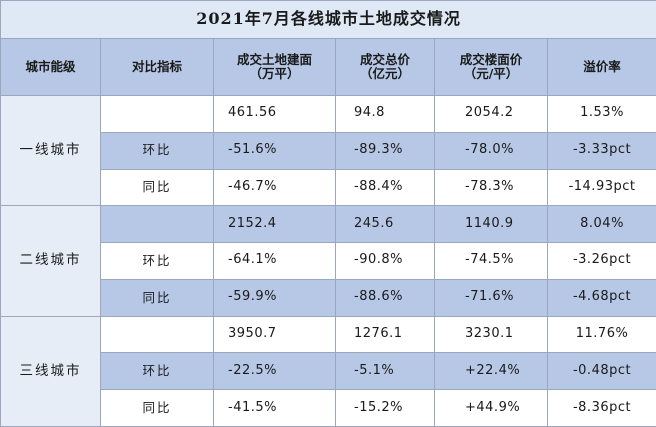 The height and width of the screenshot is (427, 656). I want to click on header-land-area-line2: （万平）, so click(274, 73).